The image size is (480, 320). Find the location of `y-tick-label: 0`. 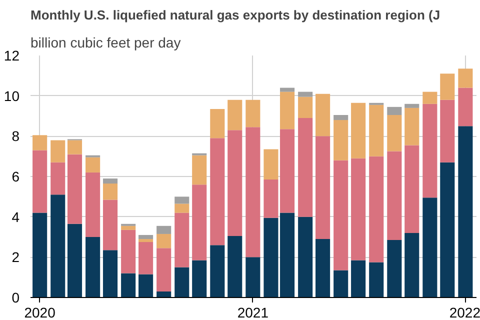

y-tick-label: 0 is located at coordinates (16, 298).